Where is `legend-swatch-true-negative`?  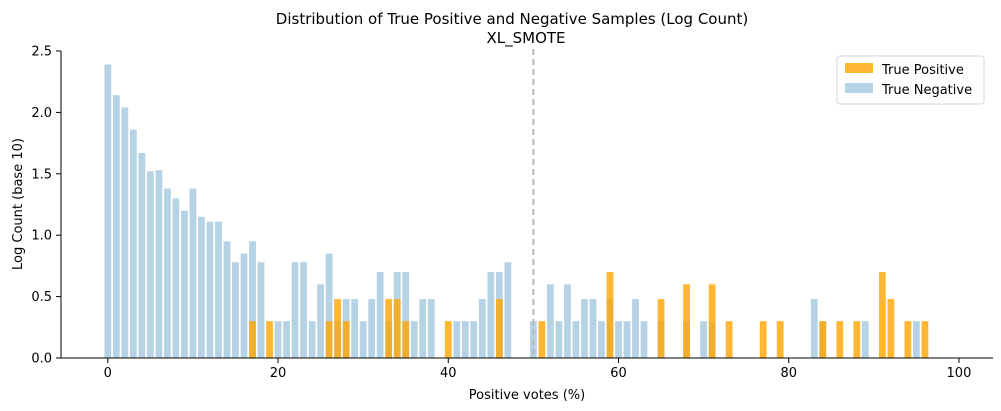 legend-swatch-true-negative is located at coordinates (859, 88).